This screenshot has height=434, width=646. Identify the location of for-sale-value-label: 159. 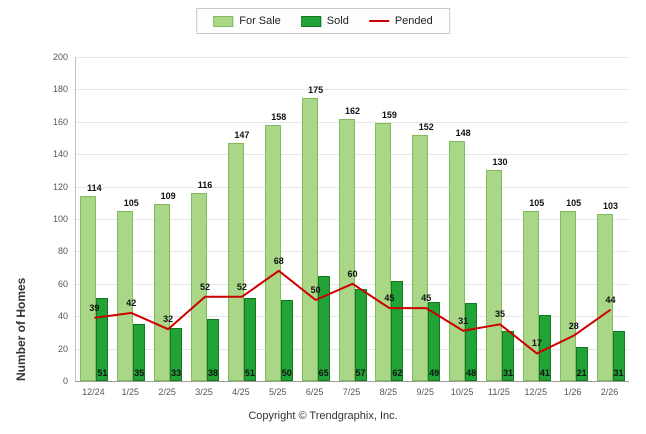
(389, 115).